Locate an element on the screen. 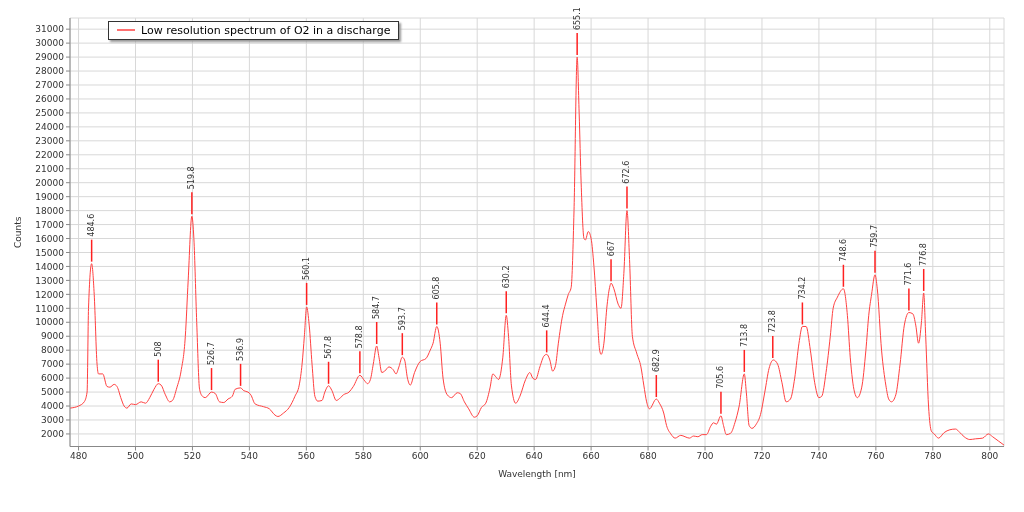 This screenshot has height=512, width=1024. annotation: 705.6 is located at coordinates (721, 377).